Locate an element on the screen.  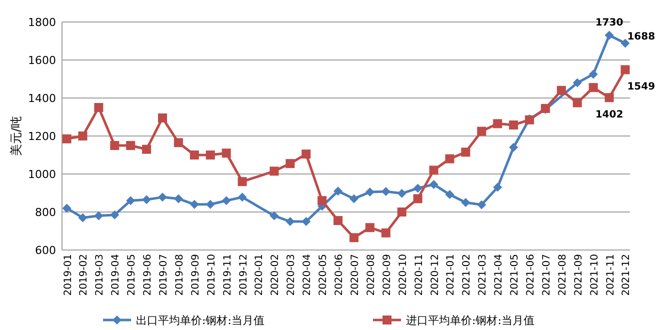
x-tick-label: 2020-04 is located at coordinates (308, 275).